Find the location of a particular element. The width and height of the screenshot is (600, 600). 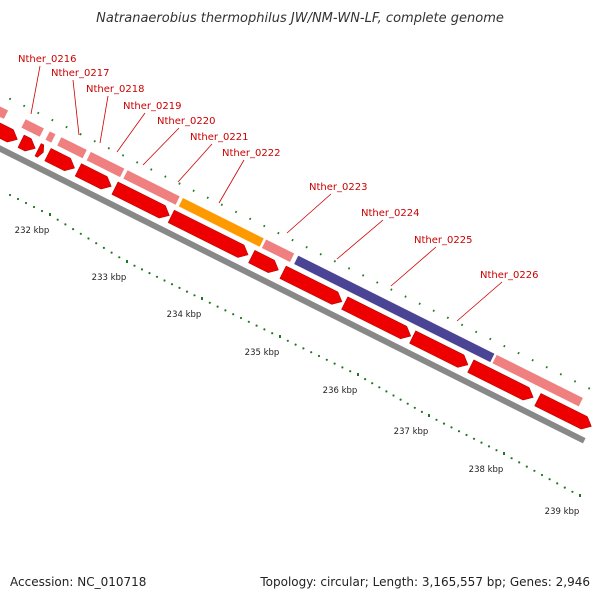

kbp-label: 232 kbp is located at coordinates (32, 231).